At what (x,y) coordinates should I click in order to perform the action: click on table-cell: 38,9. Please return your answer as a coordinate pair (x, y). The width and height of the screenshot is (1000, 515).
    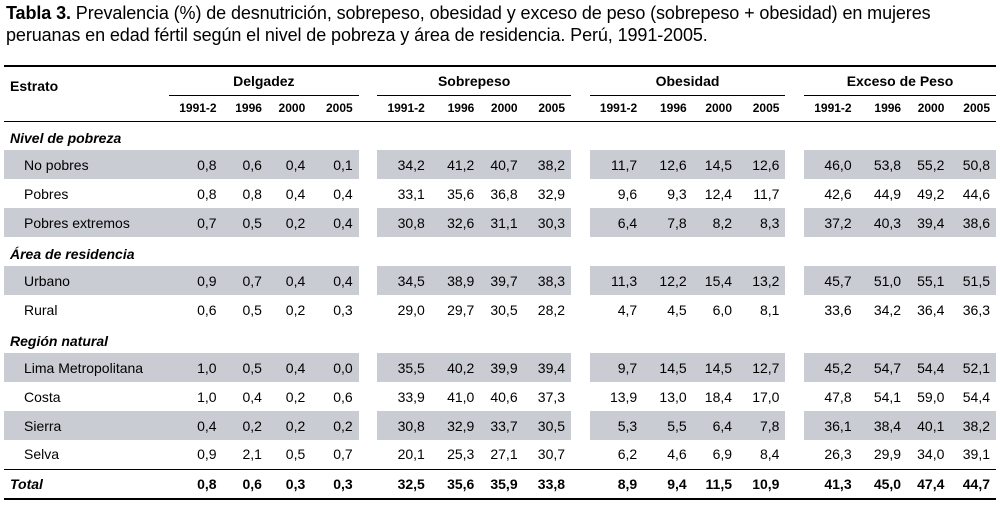
    Looking at the image, I should click on (455, 280).